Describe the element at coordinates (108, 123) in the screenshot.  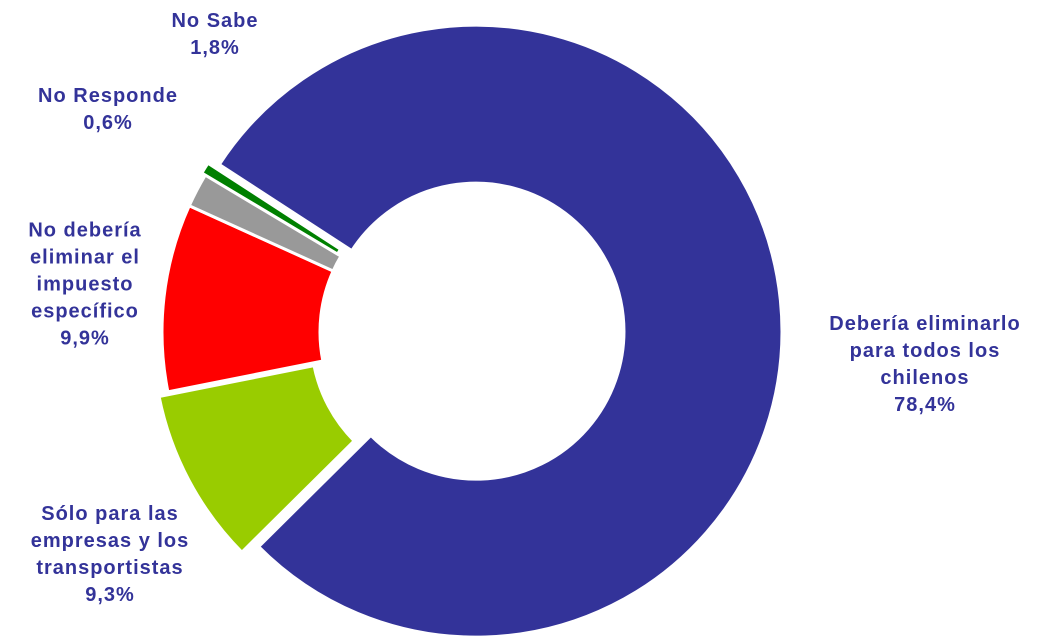
I see `value-label: 0,6%` at that location.